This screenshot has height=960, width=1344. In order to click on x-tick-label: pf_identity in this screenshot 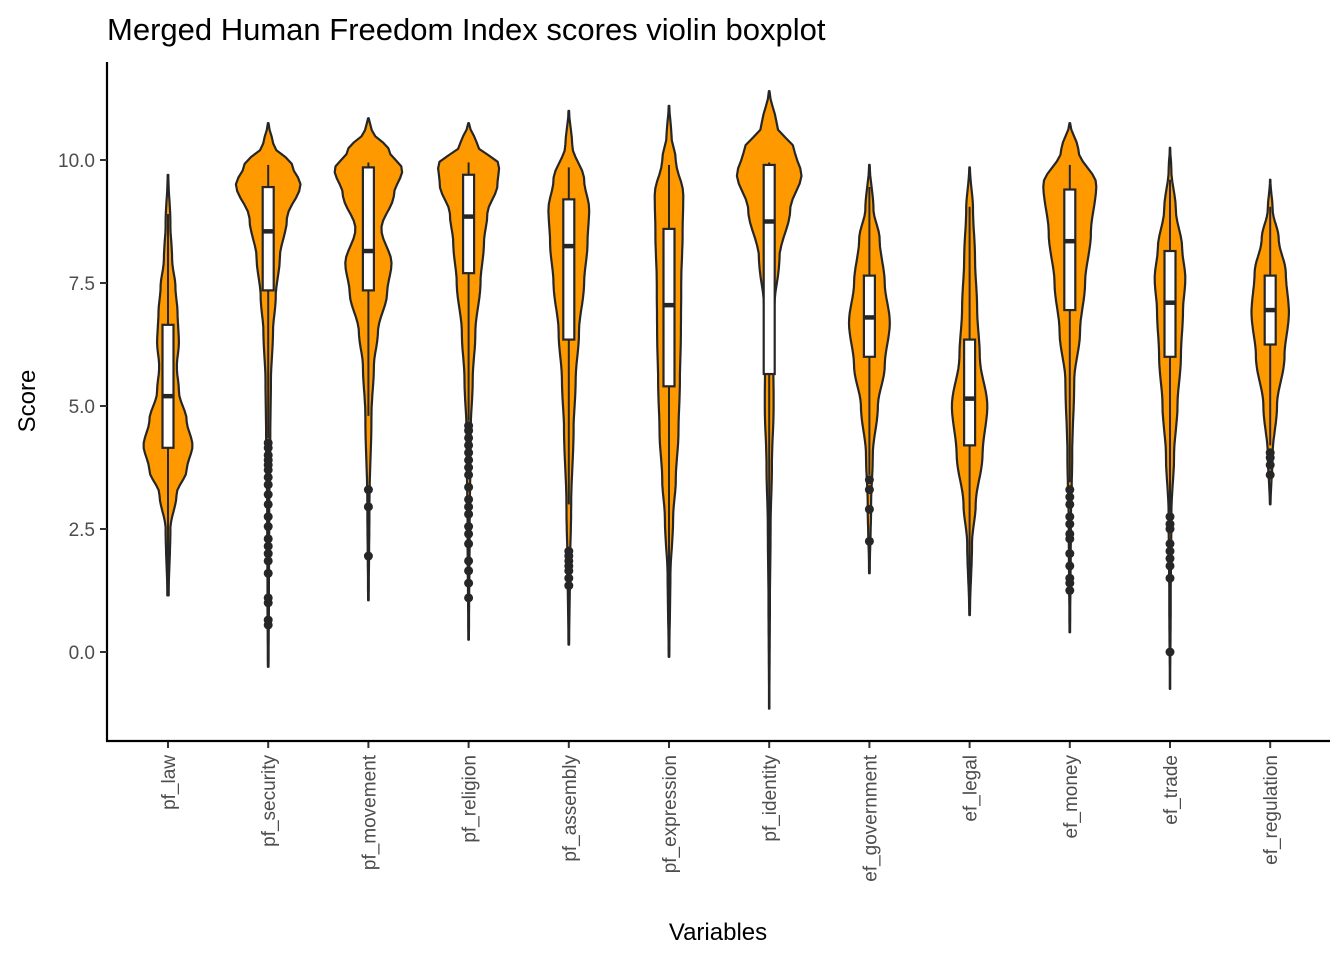, I will do `click(770, 798)`.